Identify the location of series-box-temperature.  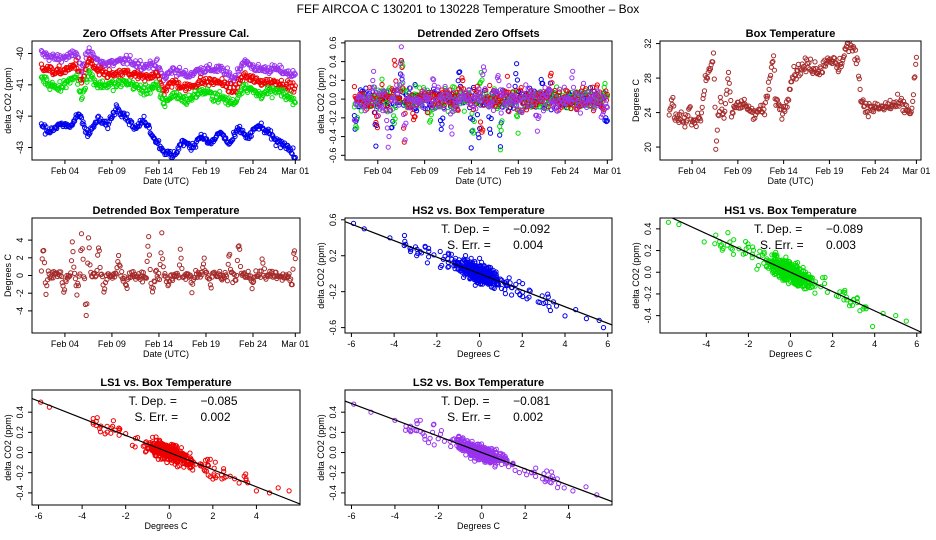
(793, 96).